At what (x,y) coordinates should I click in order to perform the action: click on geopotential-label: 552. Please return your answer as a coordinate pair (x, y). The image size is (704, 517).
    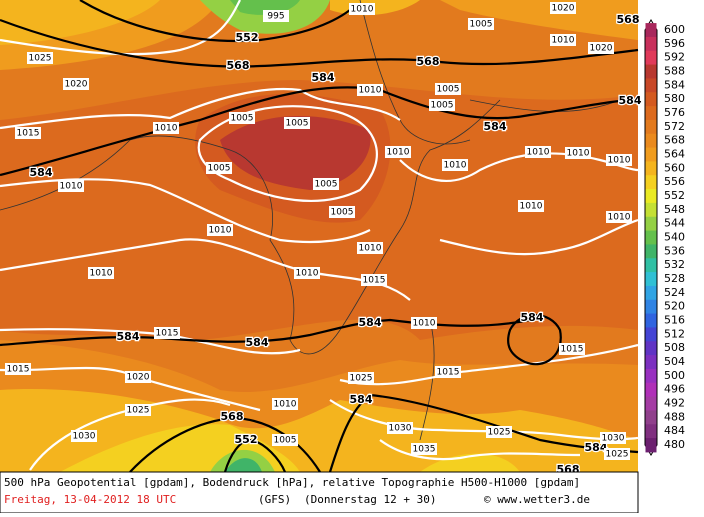
    Looking at the image, I should click on (246, 439).